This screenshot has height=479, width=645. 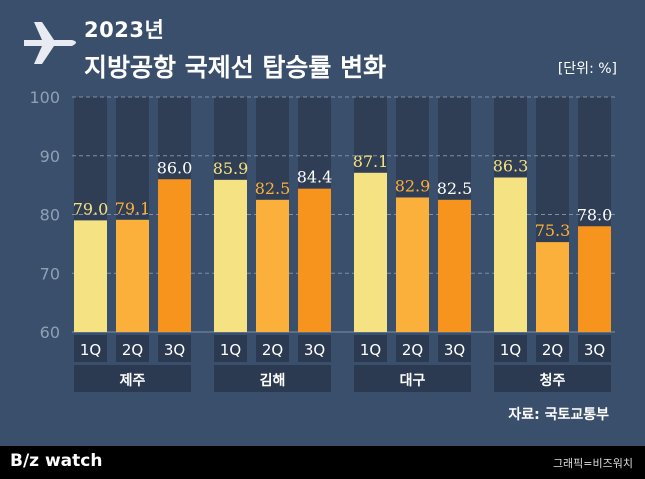 I want to click on y-tick-label: 60, so click(x=50, y=332).